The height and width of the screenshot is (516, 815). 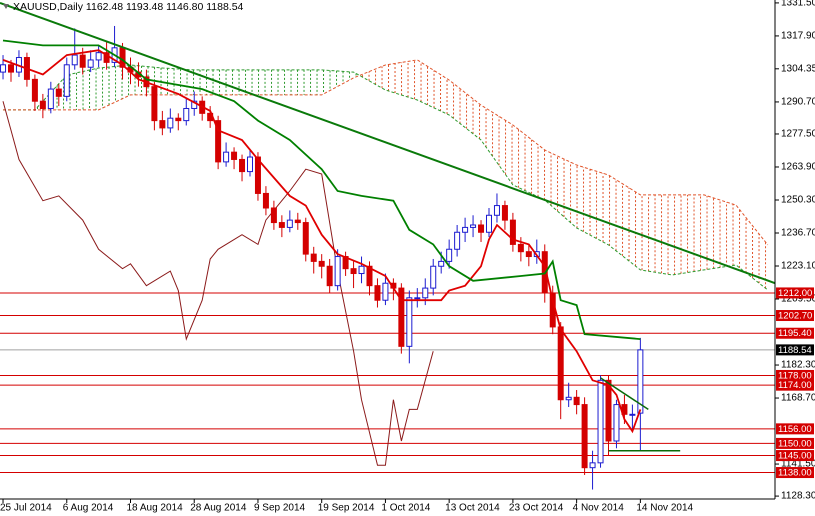 I want to click on x-tick-label: 25 Jul 2014, so click(x=26, y=508).